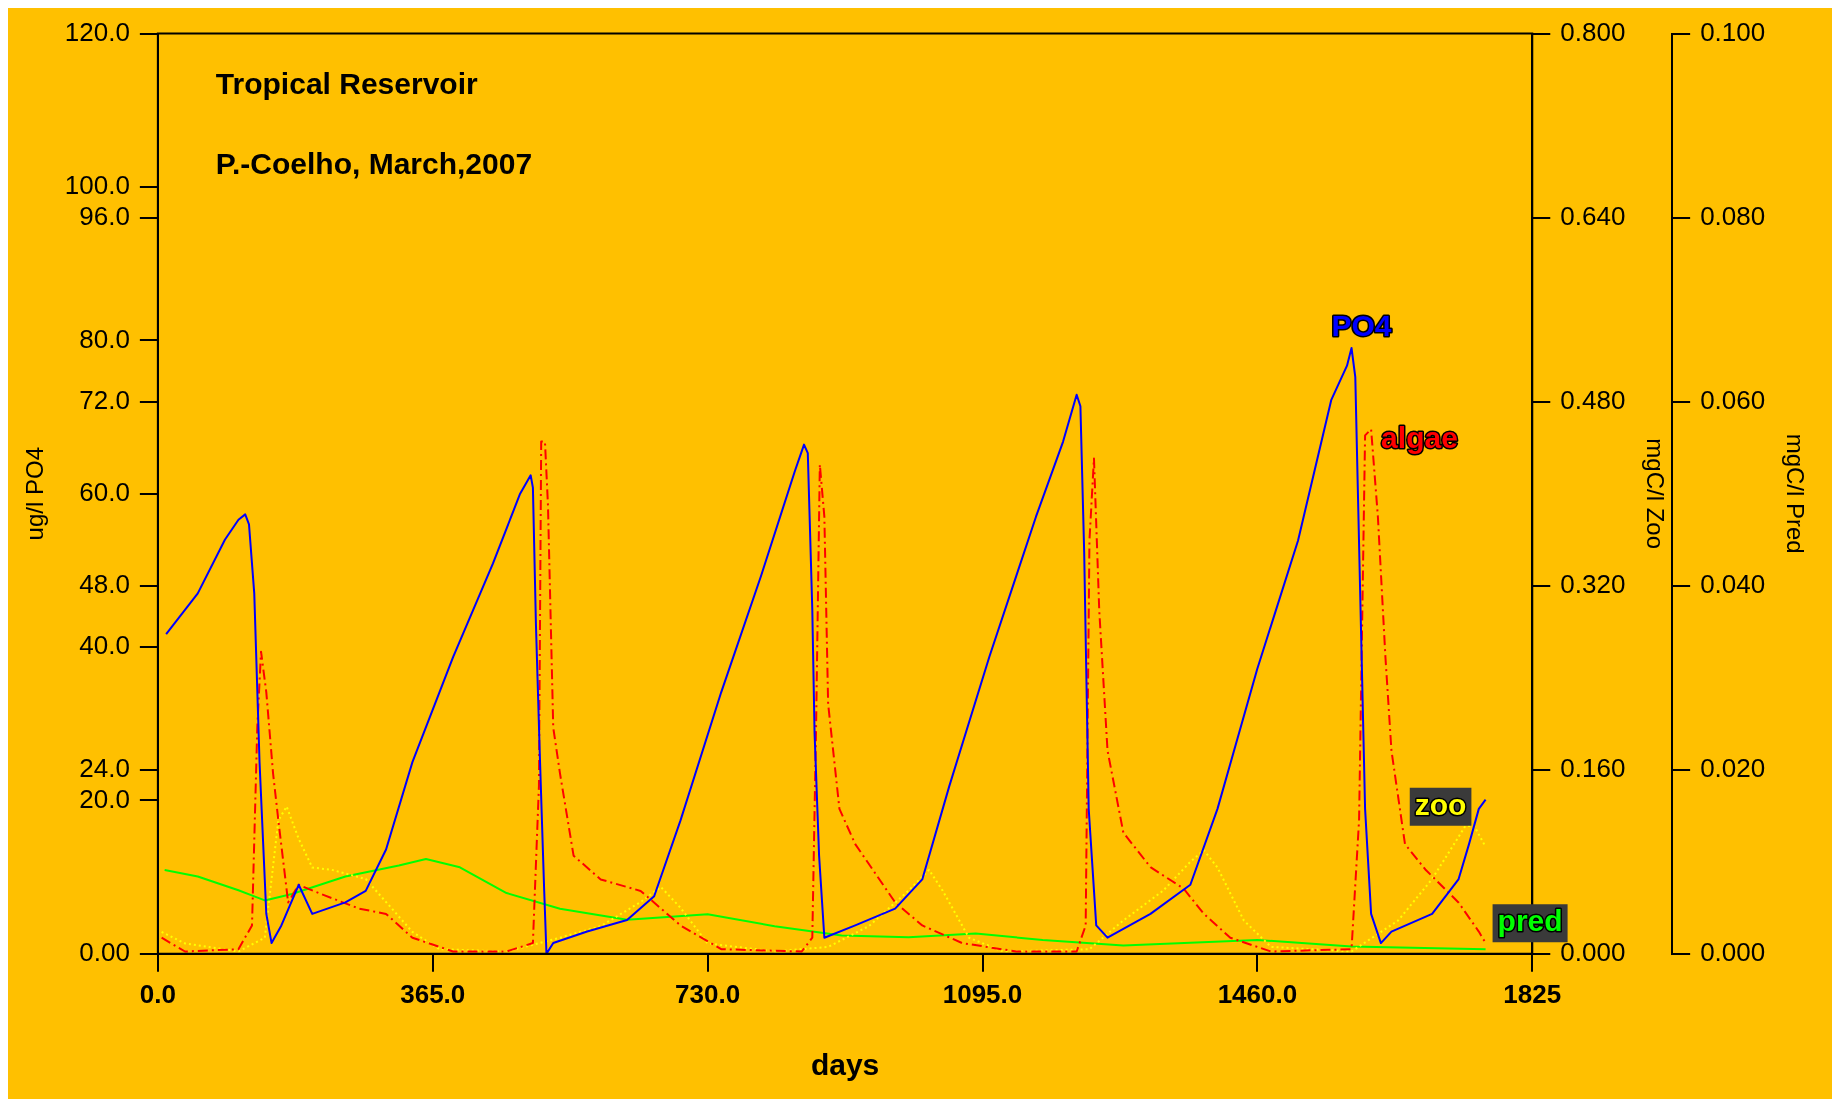  I want to click on y-tick-label: 72.0, so click(104, 399).